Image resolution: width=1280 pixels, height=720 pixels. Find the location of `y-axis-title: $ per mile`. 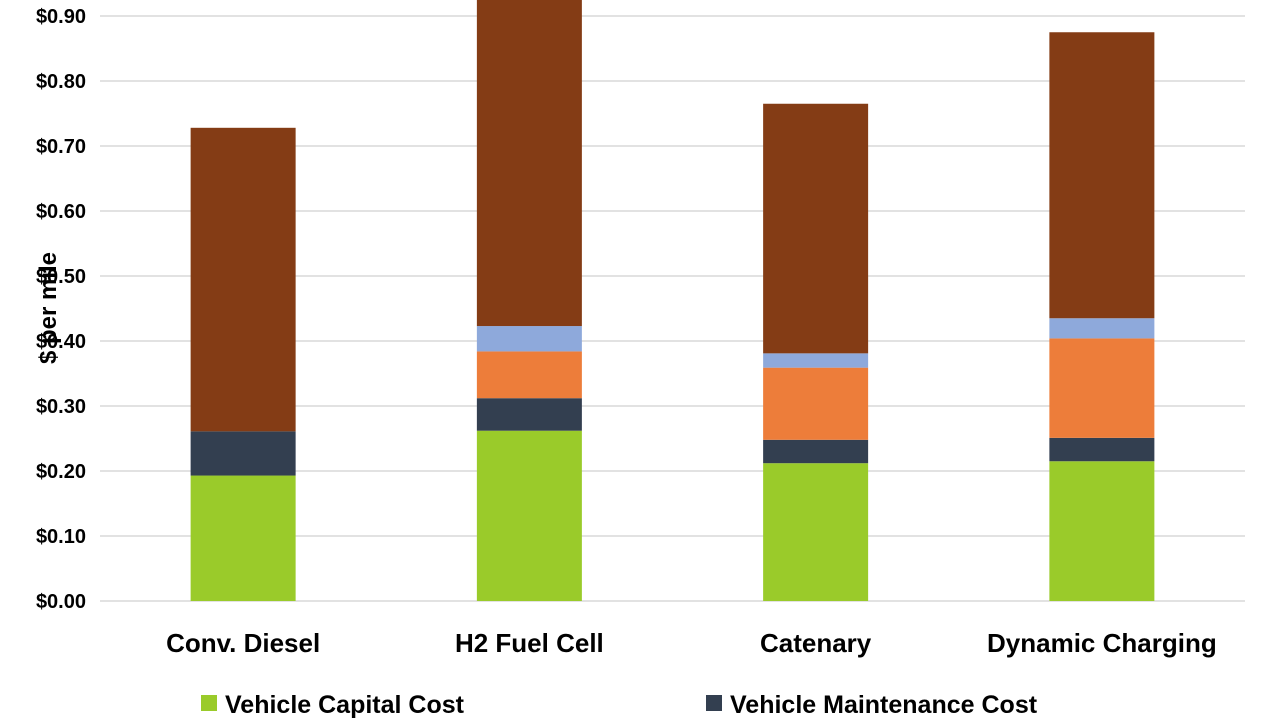

y-axis-title: $ per mile is located at coordinates (48, 308).